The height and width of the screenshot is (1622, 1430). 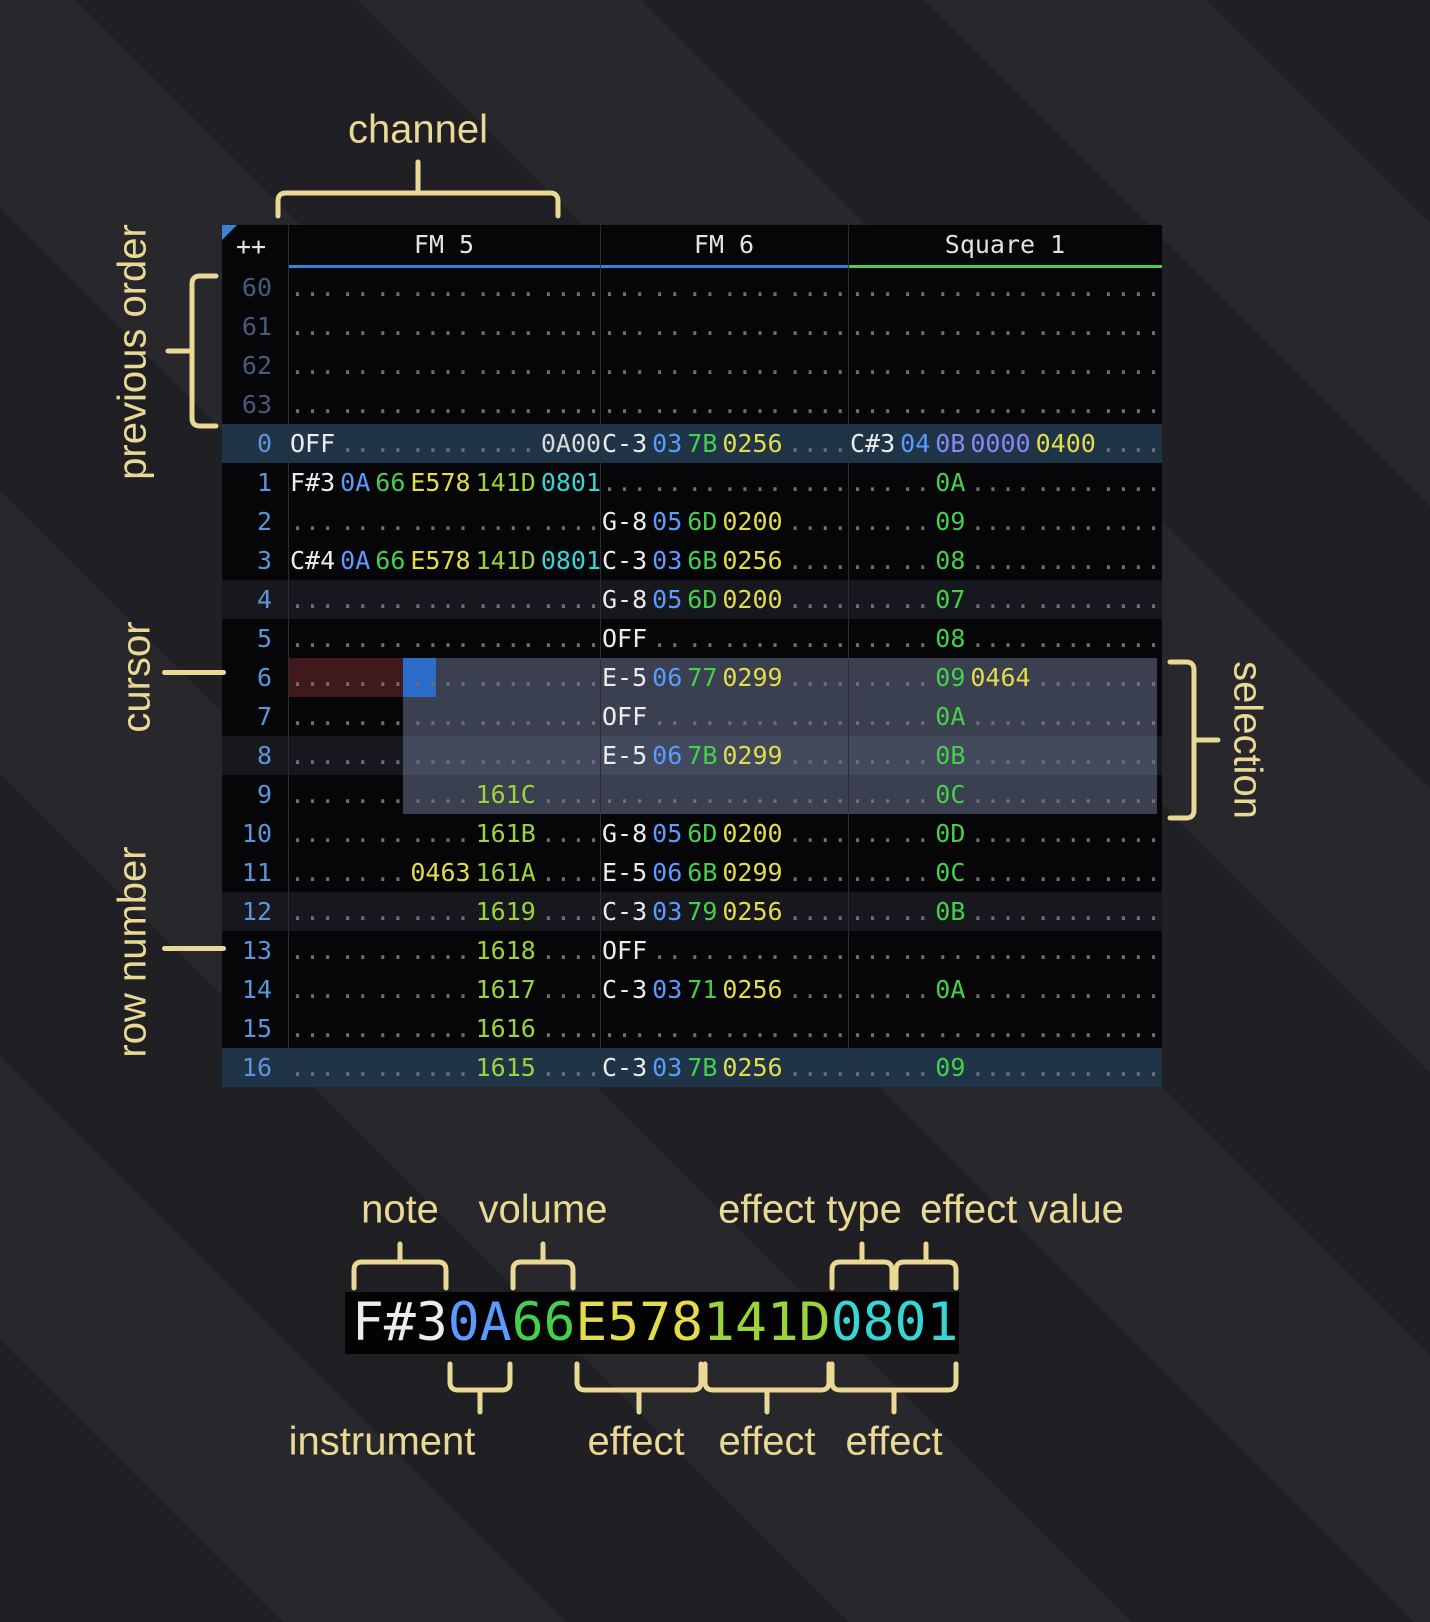 What do you see at coordinates (444, 443) in the screenshot?
I see `pattern-cell-fm5: OFF............ 0A00` at bounding box center [444, 443].